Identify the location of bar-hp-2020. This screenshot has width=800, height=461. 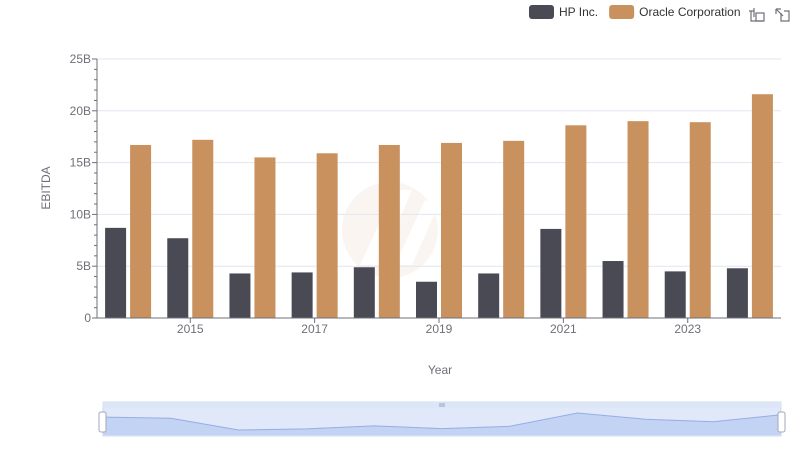
(489, 295).